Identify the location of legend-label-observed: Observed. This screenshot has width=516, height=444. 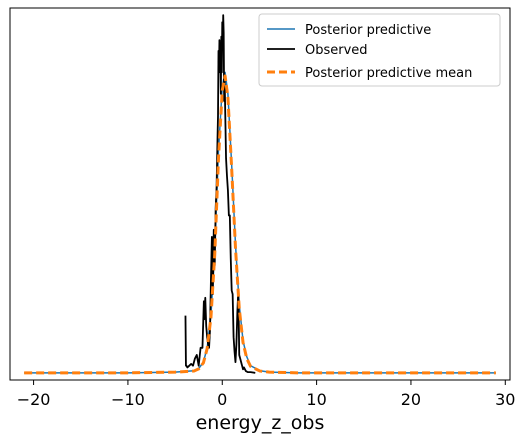
(336, 50).